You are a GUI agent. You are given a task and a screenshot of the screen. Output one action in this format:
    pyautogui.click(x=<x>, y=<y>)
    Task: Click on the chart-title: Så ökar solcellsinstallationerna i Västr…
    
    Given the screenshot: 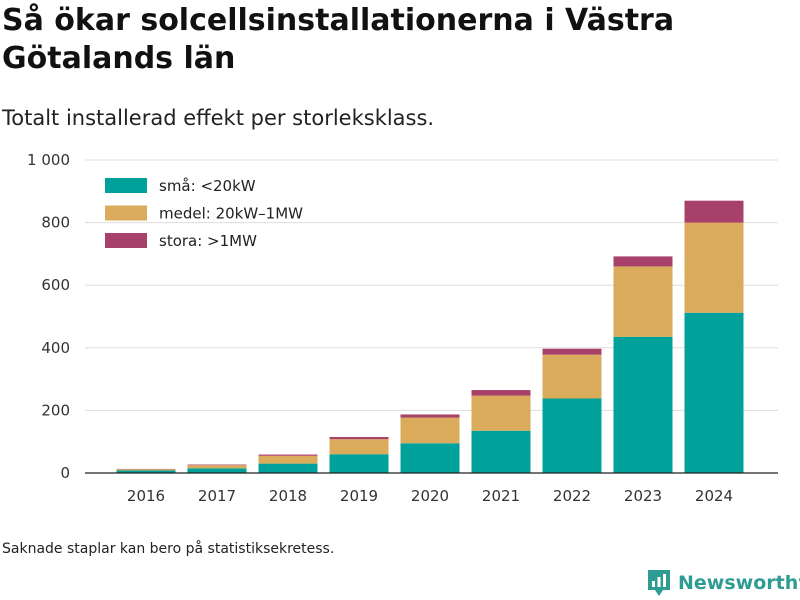 What is the action you would take?
    pyautogui.click(x=338, y=39)
    